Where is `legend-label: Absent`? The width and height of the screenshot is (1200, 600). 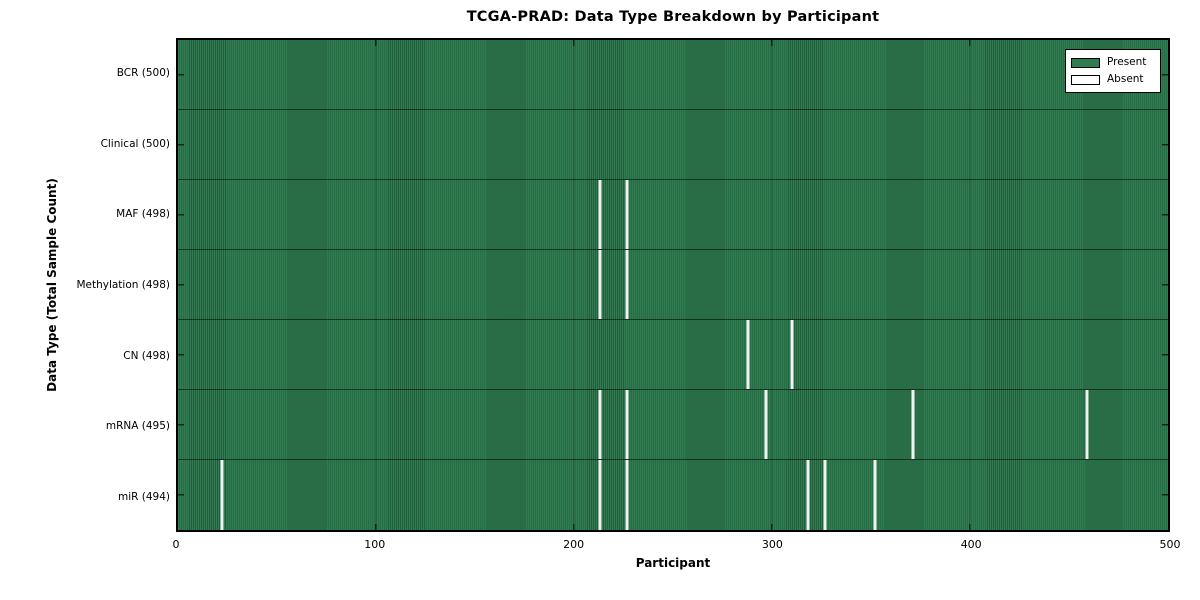
legend-label: Absent is located at coordinates (1125, 79).